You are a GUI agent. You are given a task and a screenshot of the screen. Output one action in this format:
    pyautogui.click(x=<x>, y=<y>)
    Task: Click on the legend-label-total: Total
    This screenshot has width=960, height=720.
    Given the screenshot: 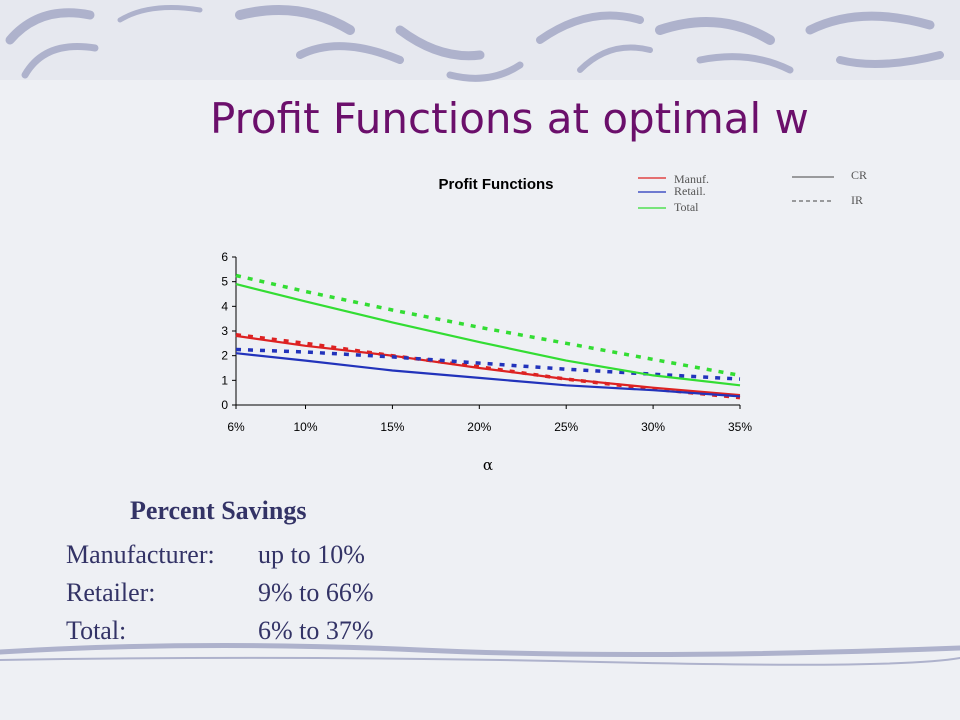 What is the action you would take?
    pyautogui.click(x=686, y=207)
    